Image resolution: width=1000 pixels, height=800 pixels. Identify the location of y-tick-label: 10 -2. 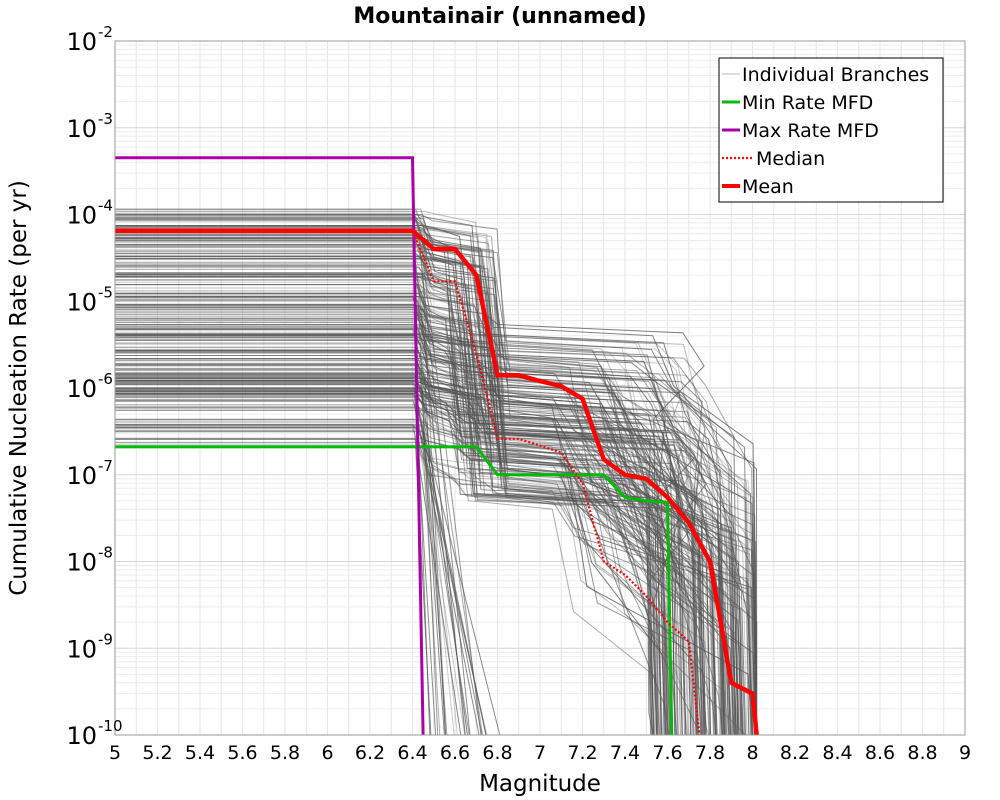
(89, 39).